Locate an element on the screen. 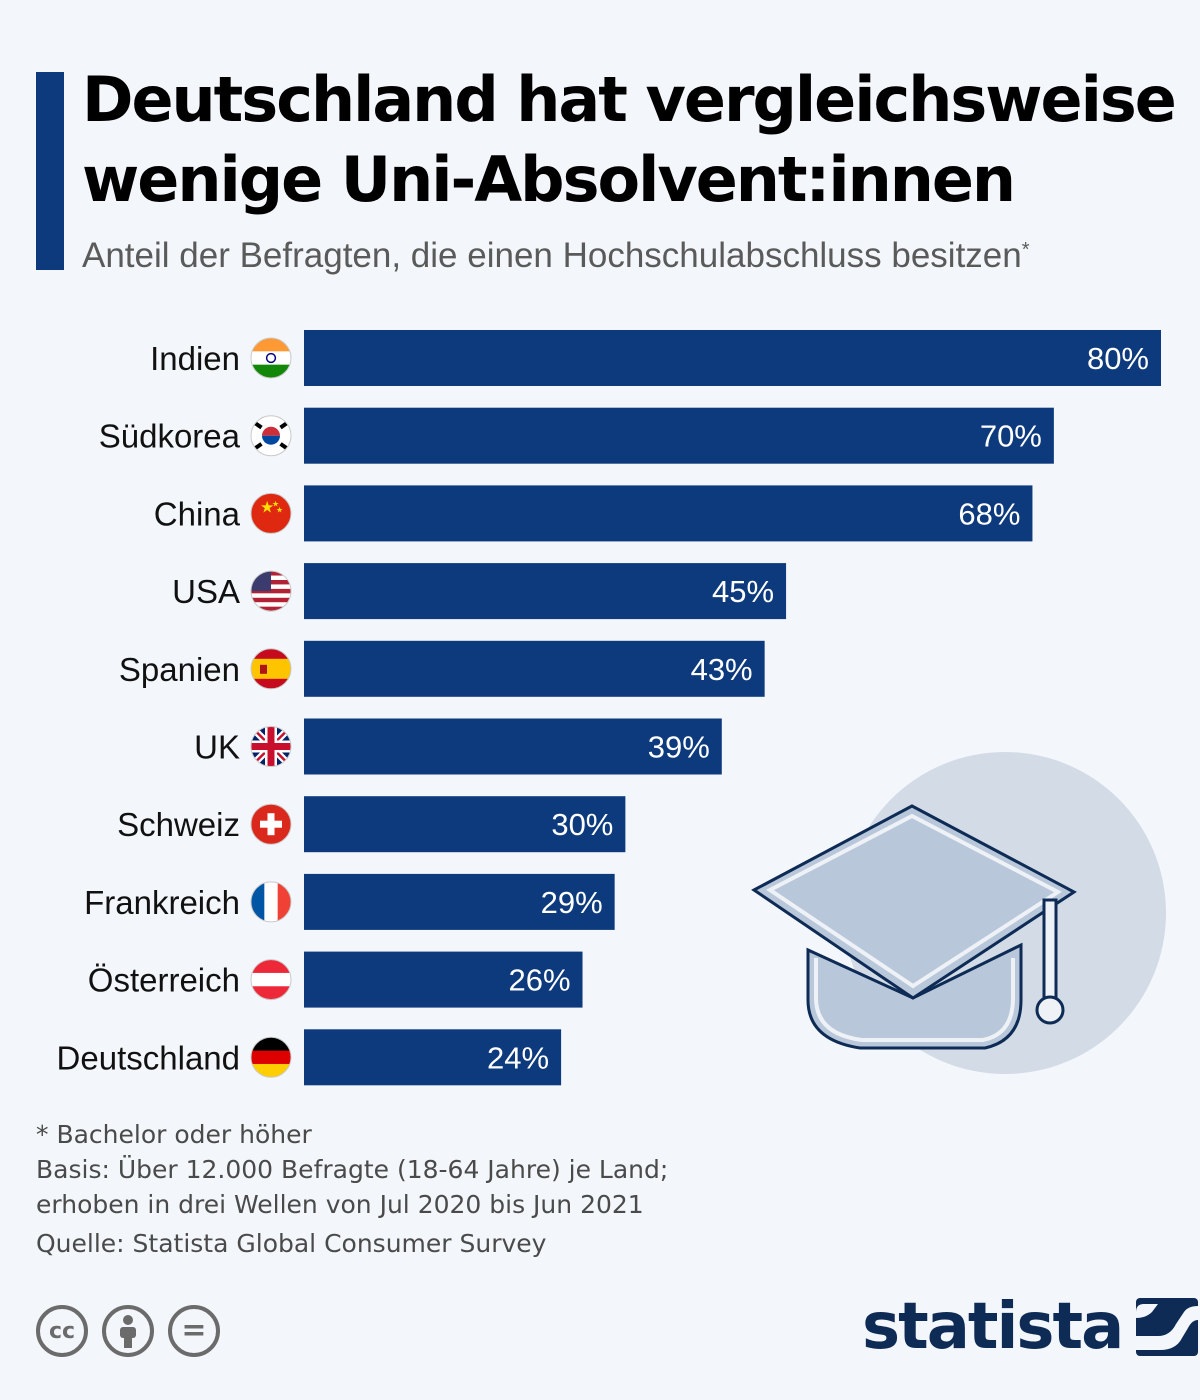 This screenshot has width=1200, height=1400. value-label: 26% is located at coordinates (539, 980).